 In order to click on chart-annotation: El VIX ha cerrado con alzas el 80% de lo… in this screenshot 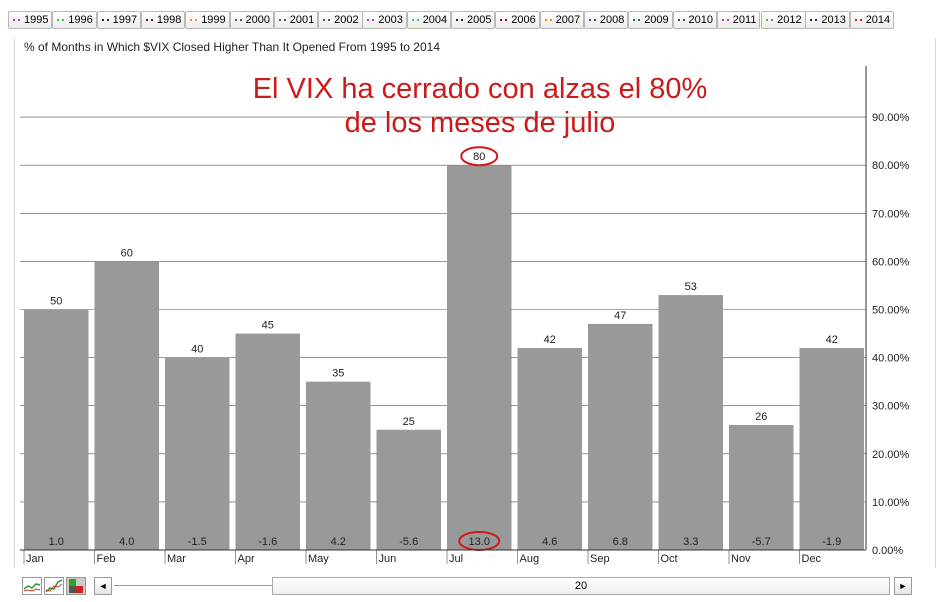, I will do `click(480, 106)`.